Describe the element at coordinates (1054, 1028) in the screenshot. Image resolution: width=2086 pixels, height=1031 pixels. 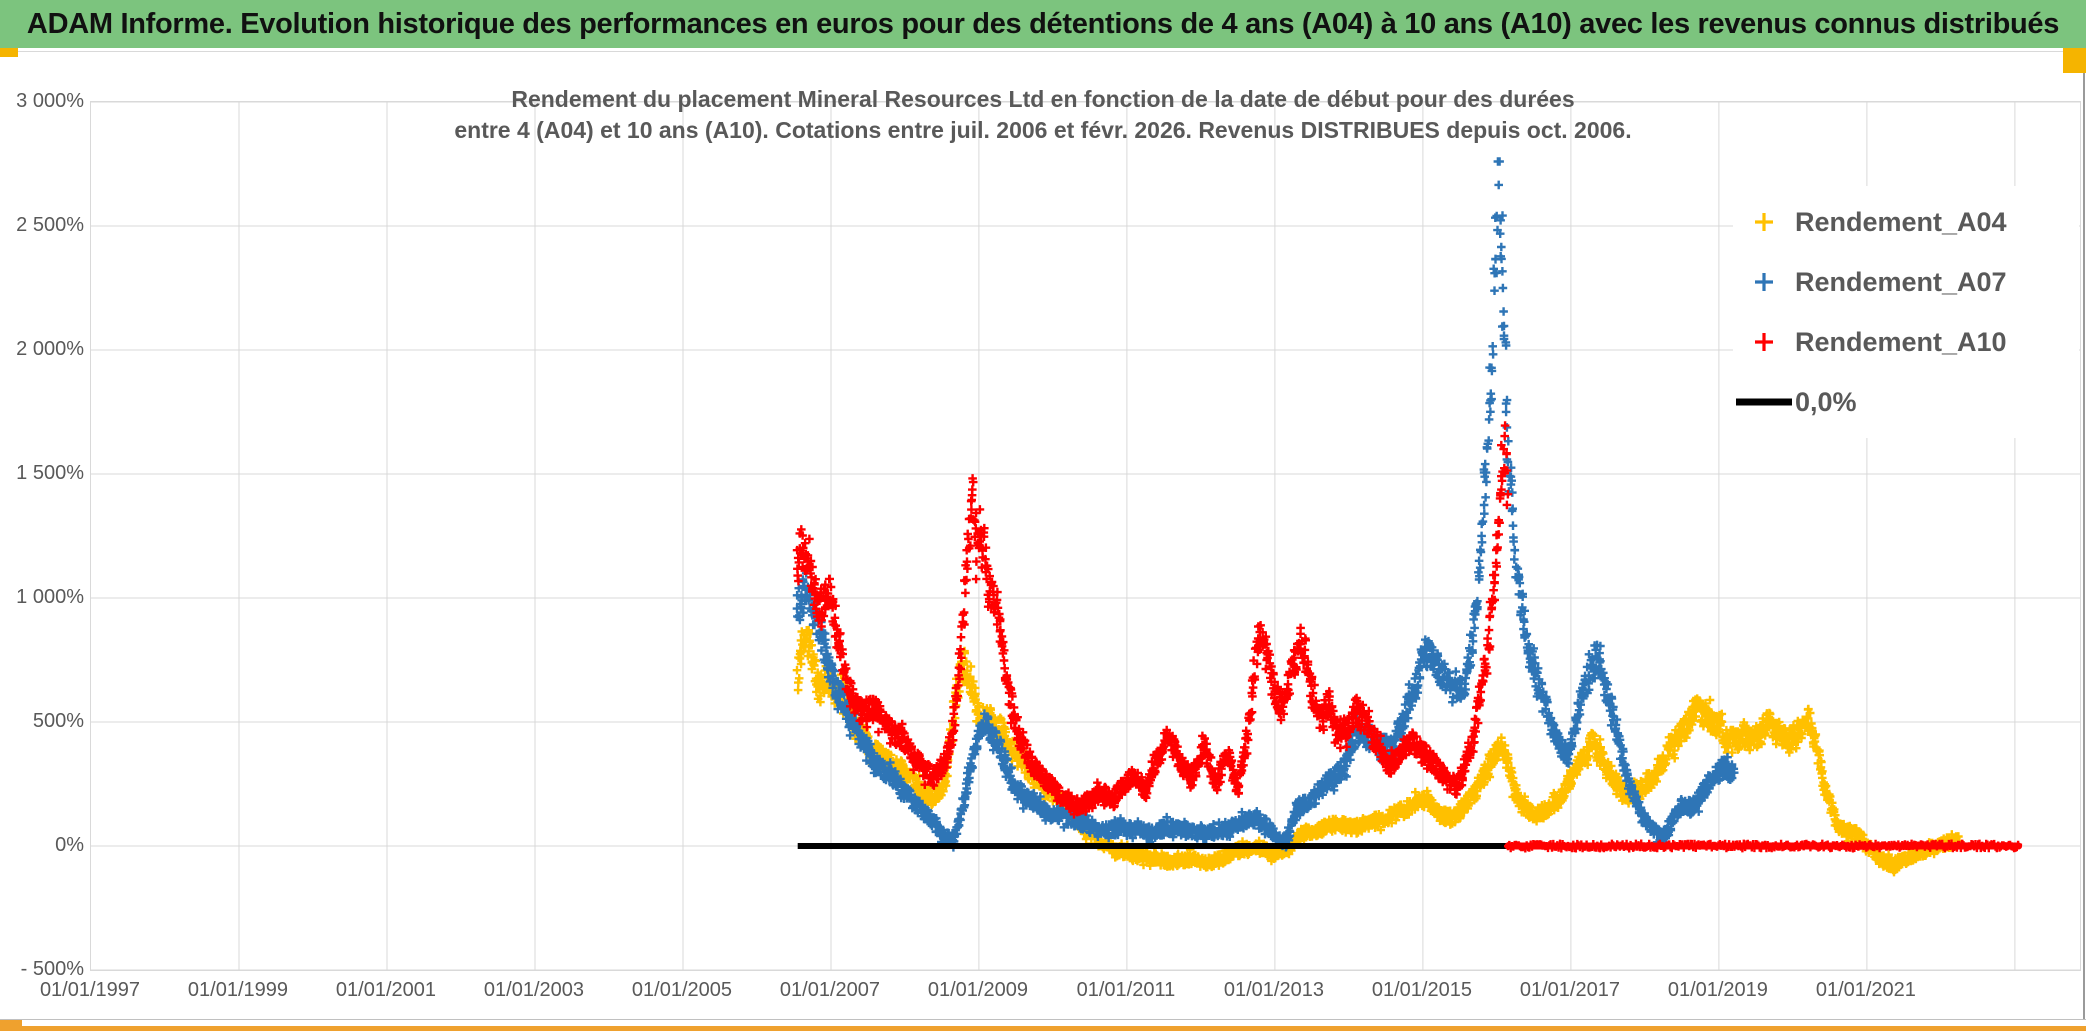
I see `selection-border-bottom` at that location.